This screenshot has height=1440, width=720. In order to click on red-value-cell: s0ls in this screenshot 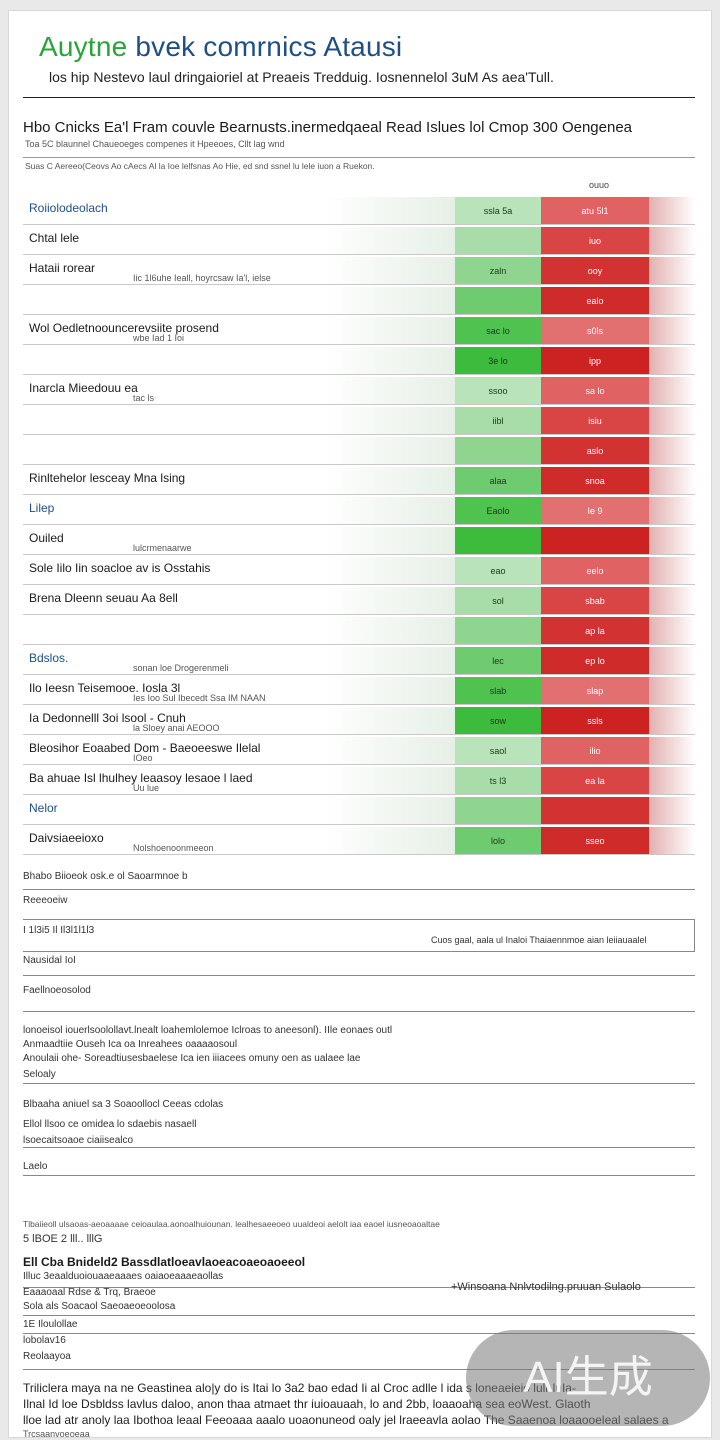, I will do `click(595, 330)`.